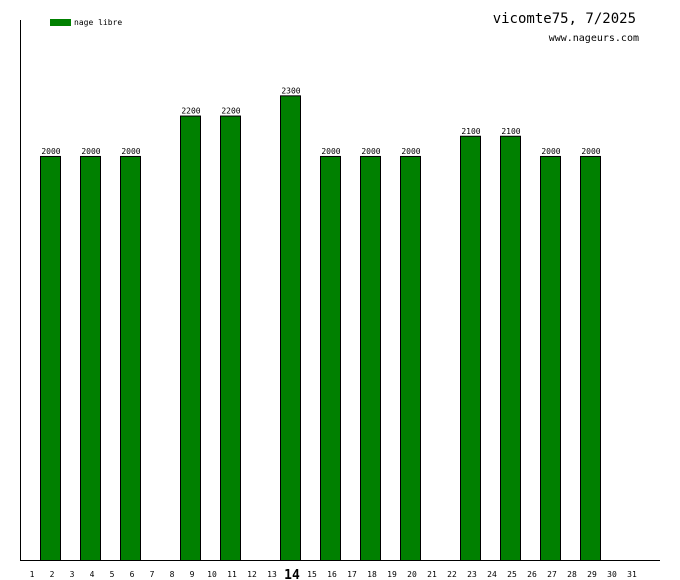 The image size is (680, 580). What do you see at coordinates (72, 574) in the screenshot?
I see `x-tick-label: 3` at bounding box center [72, 574].